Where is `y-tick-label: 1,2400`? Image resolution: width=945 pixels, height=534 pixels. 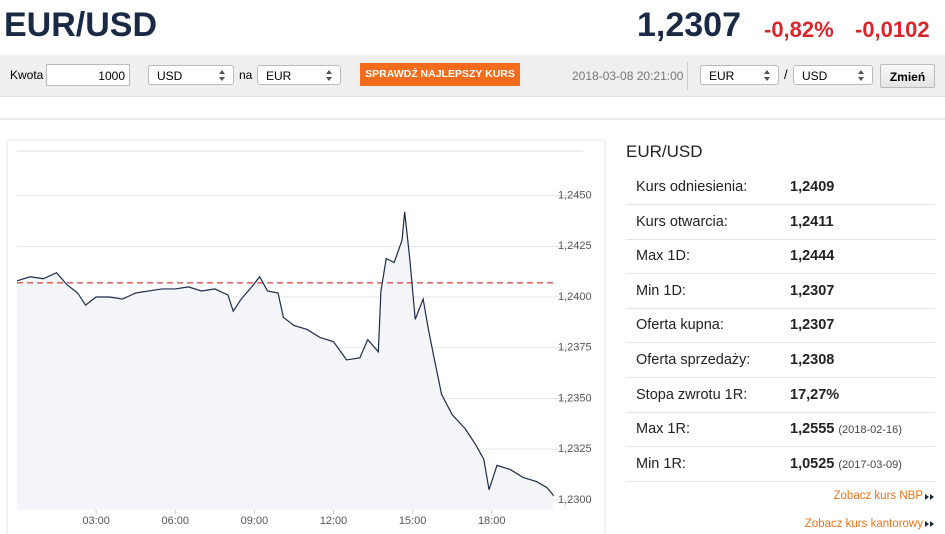
y-tick-label: 1,2400 is located at coordinates (575, 297).